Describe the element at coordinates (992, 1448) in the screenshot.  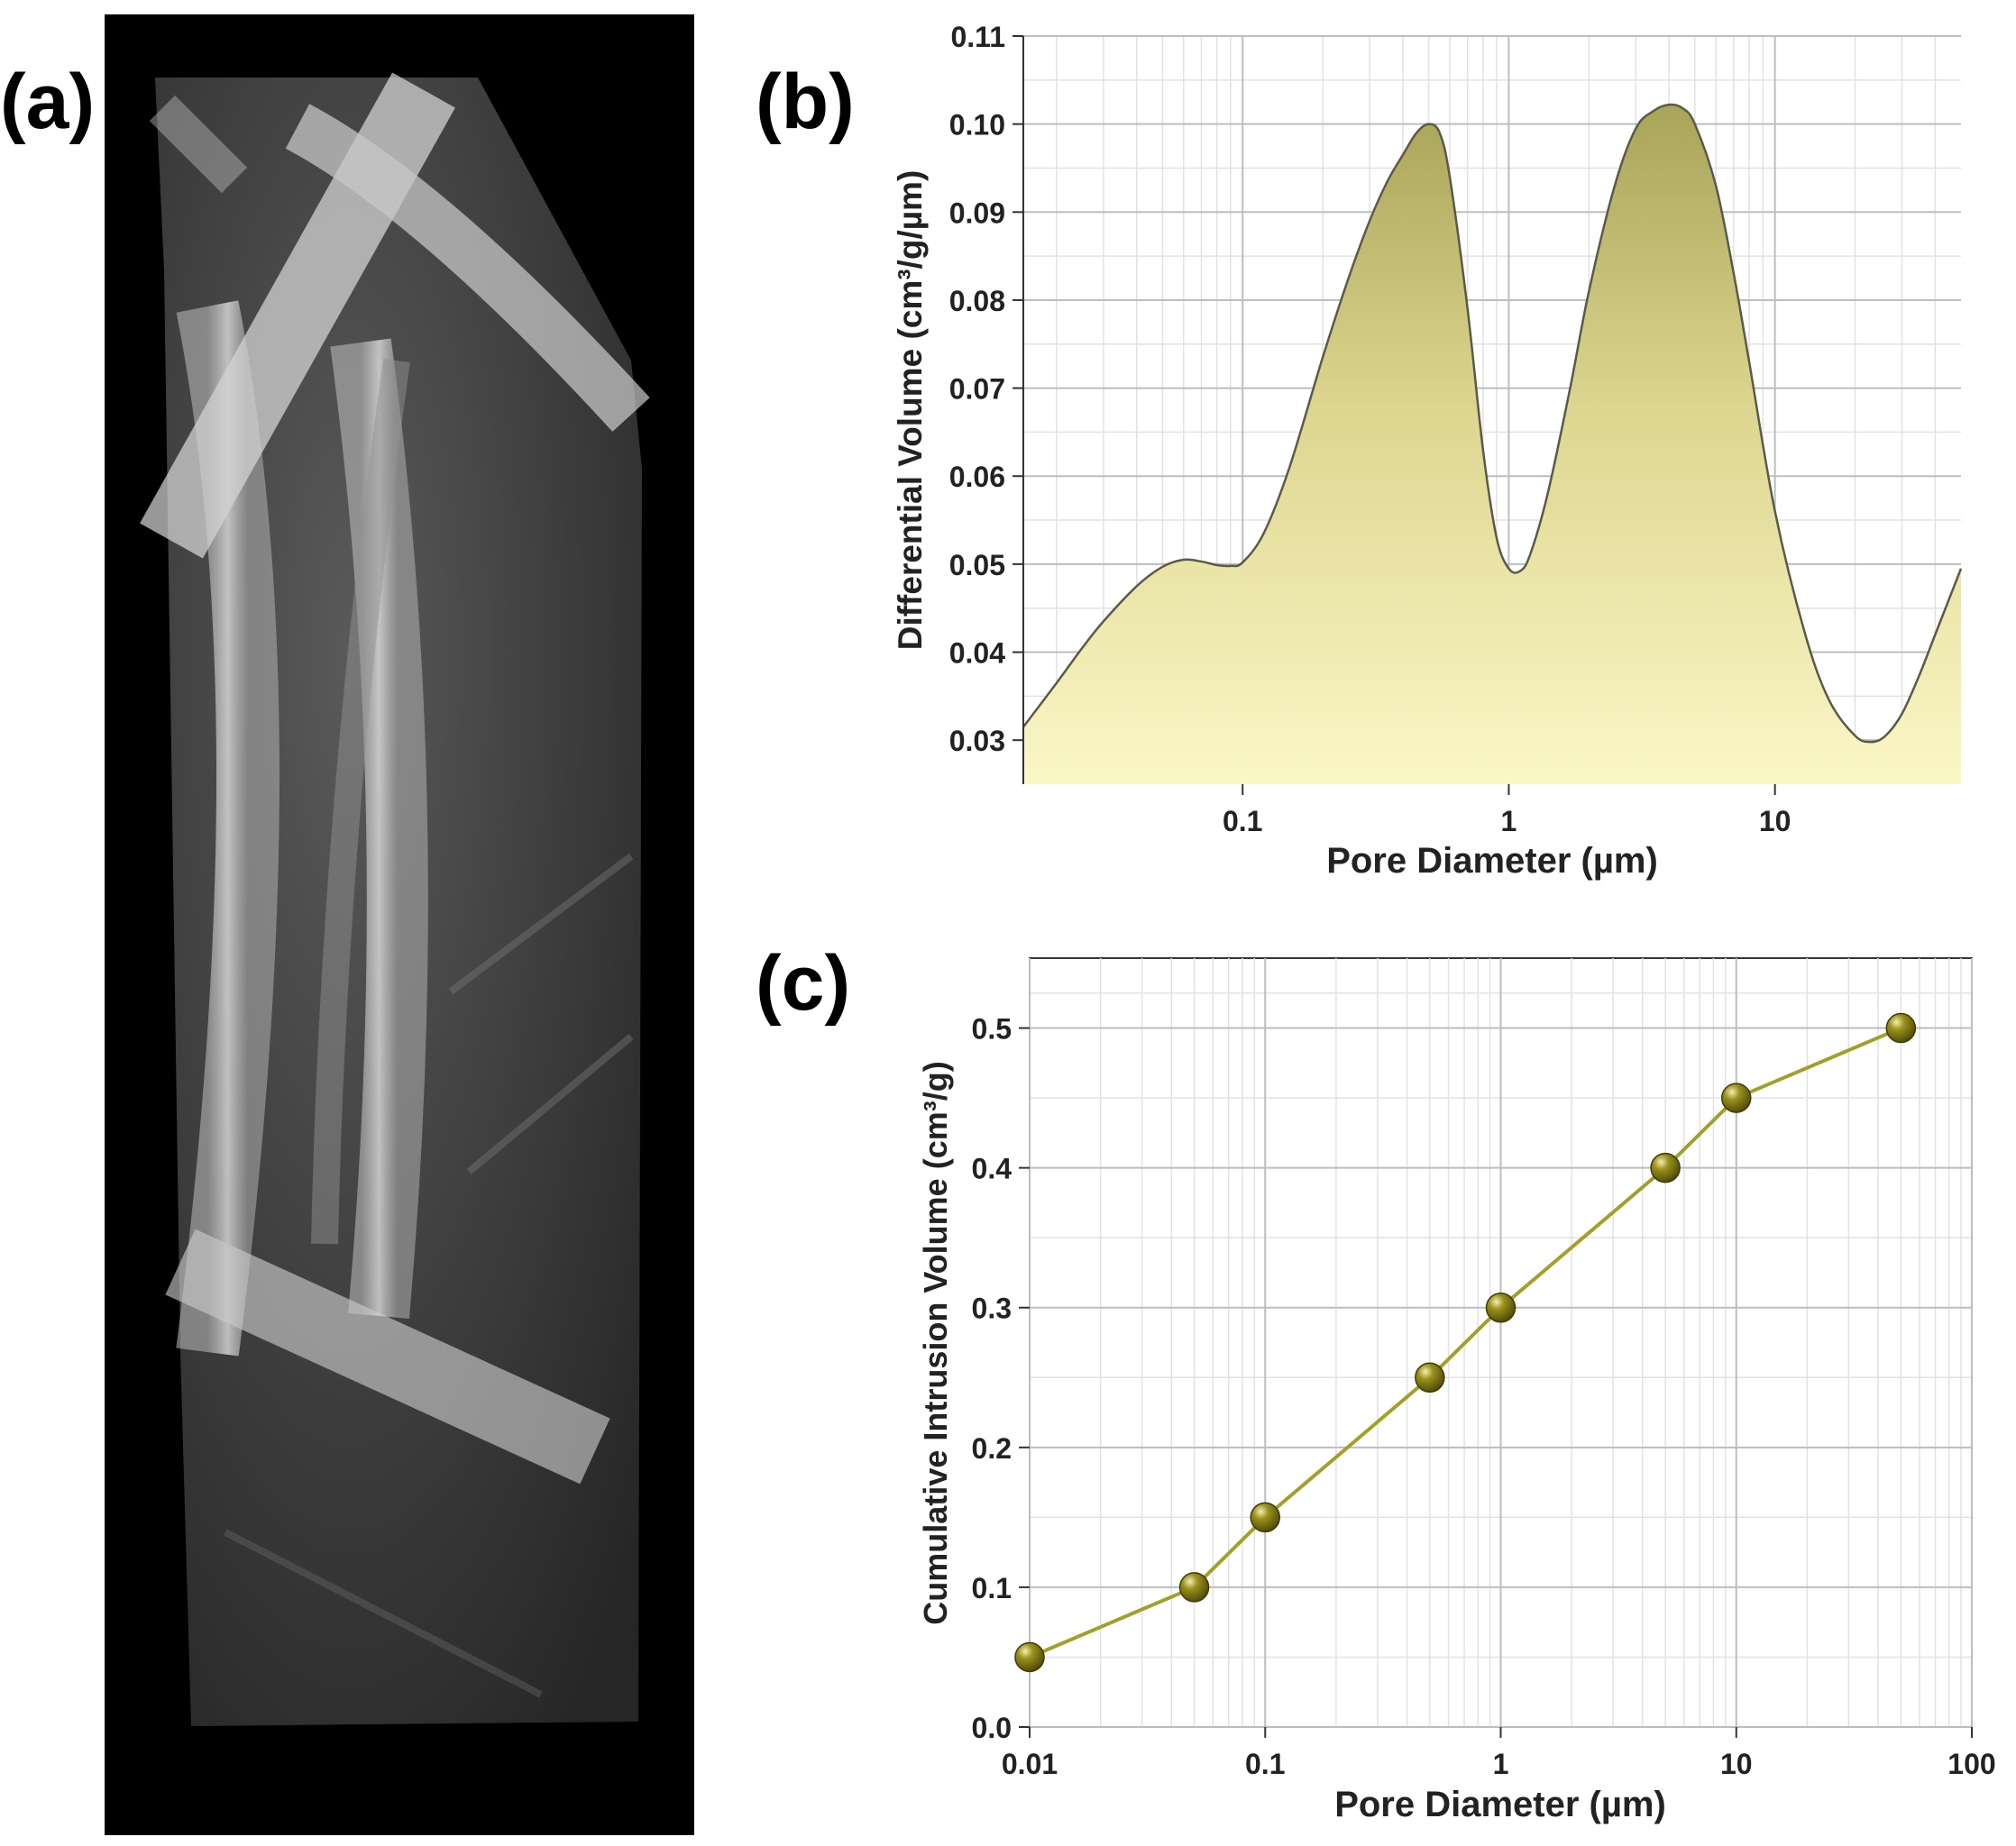
I see `y-tick-label: 0.2` at that location.